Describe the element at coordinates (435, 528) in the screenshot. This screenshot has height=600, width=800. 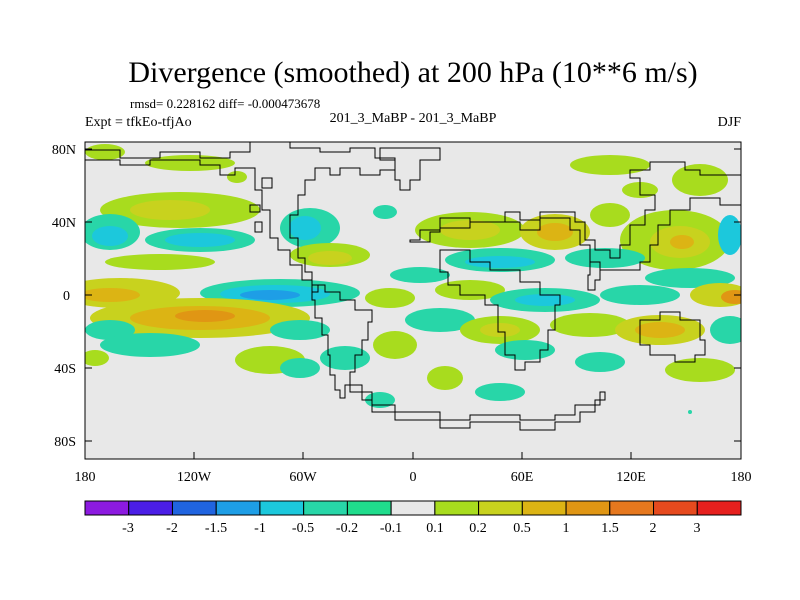
I see `colorbar-label: 0.1` at that location.